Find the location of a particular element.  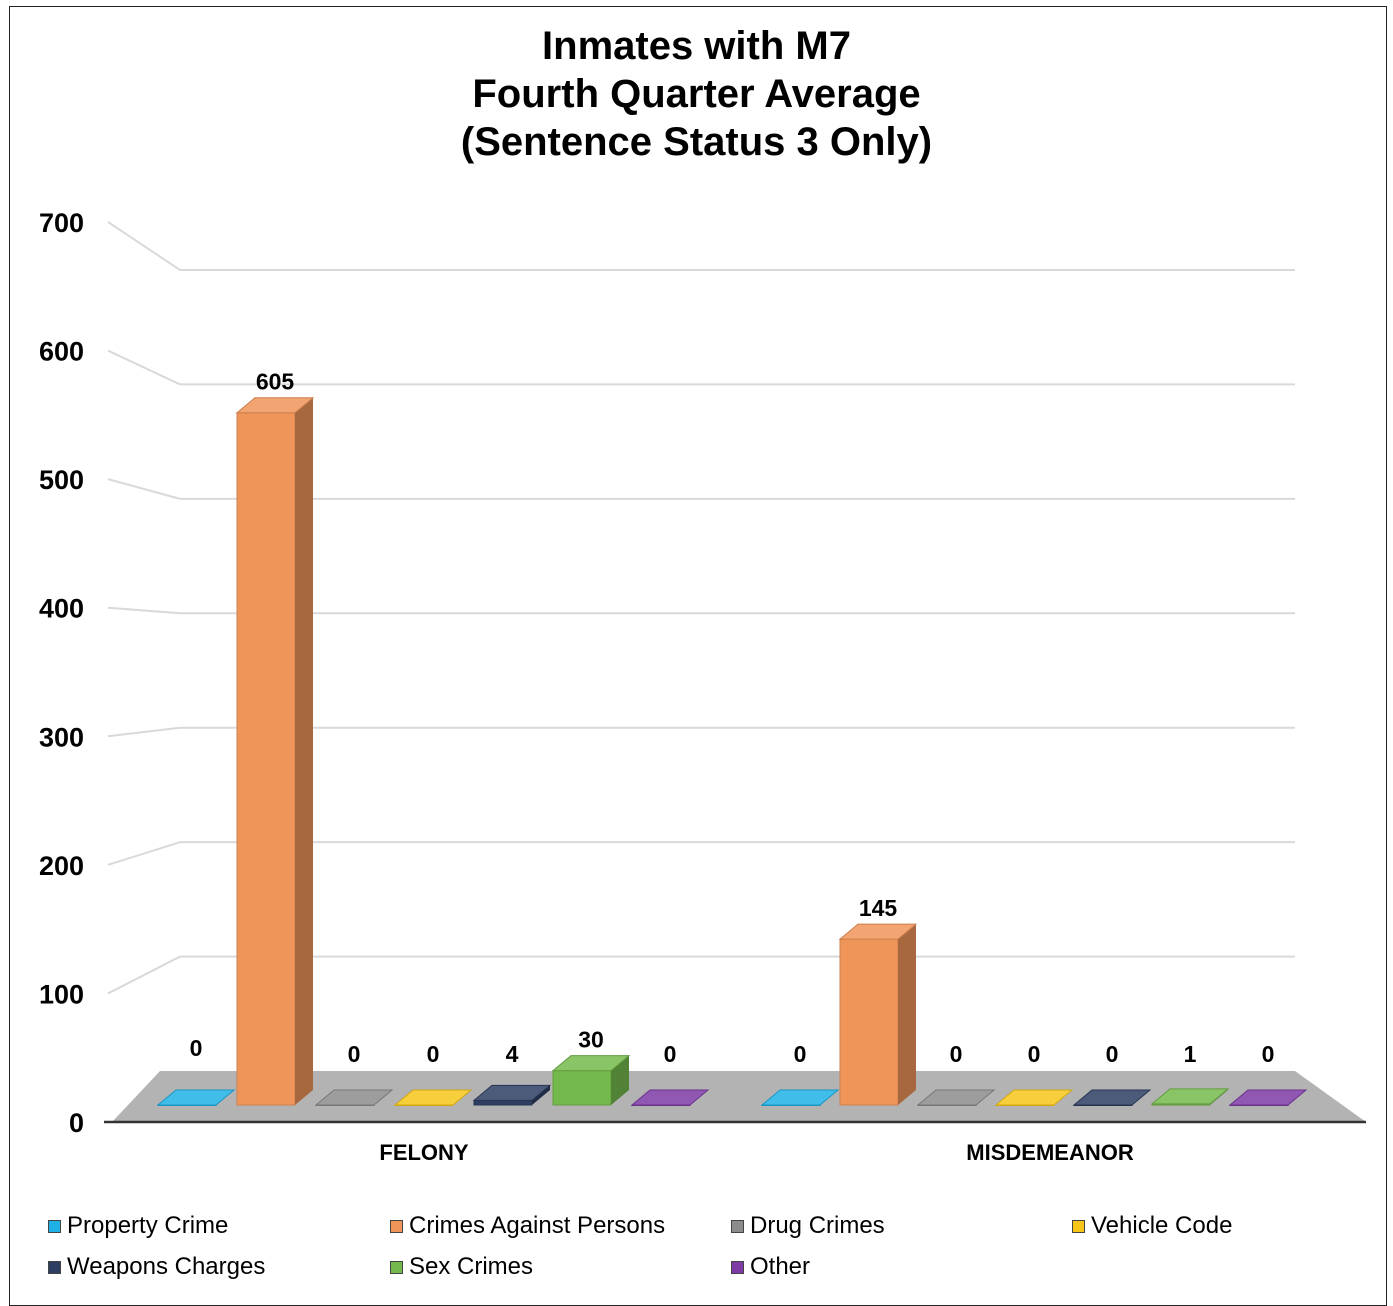

legend-label-sex-crimes: Sex Crimes is located at coordinates (471, 1267).